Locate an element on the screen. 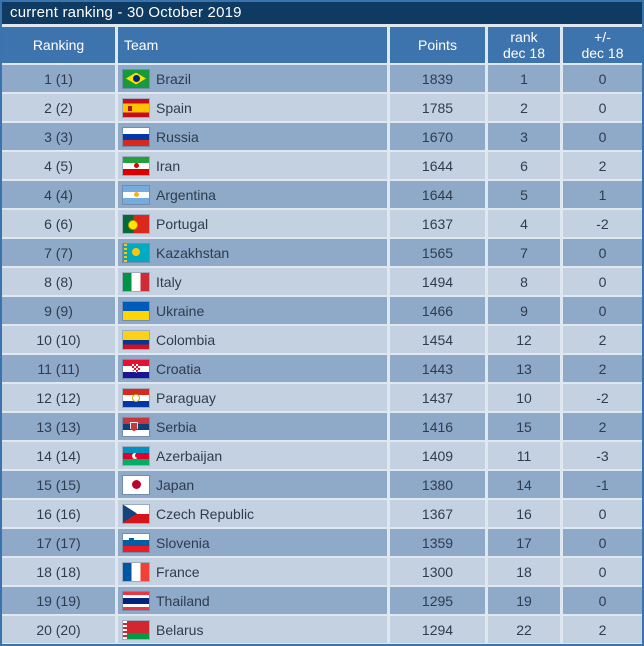  france-flag-icon is located at coordinates (136, 571).